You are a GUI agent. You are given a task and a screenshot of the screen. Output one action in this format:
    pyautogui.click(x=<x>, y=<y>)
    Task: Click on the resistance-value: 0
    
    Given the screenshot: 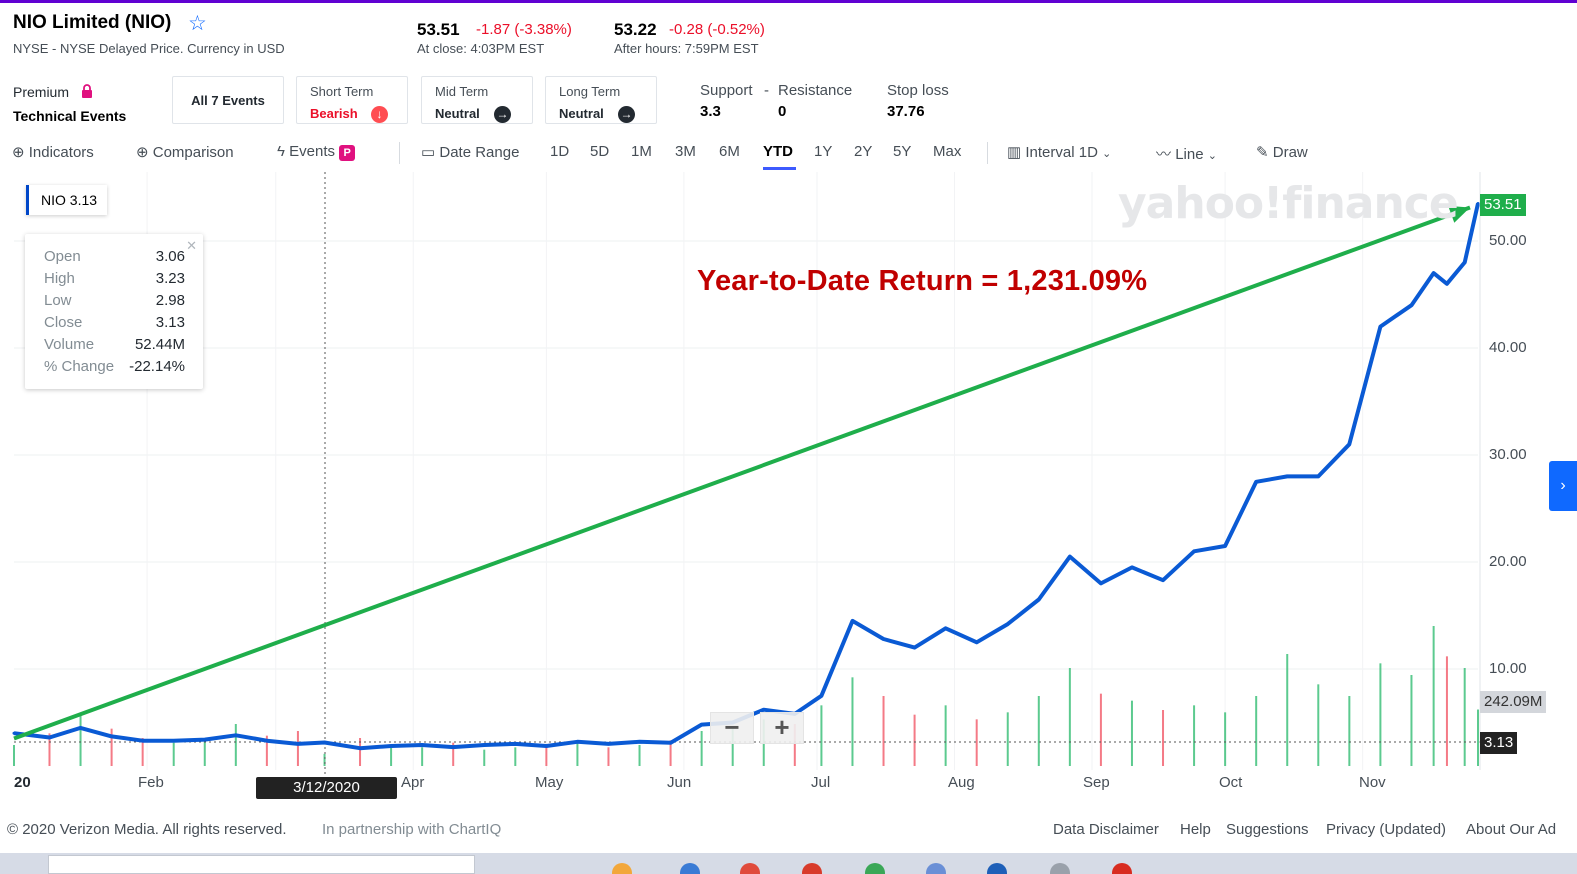 What is the action you would take?
    pyautogui.click(x=782, y=111)
    